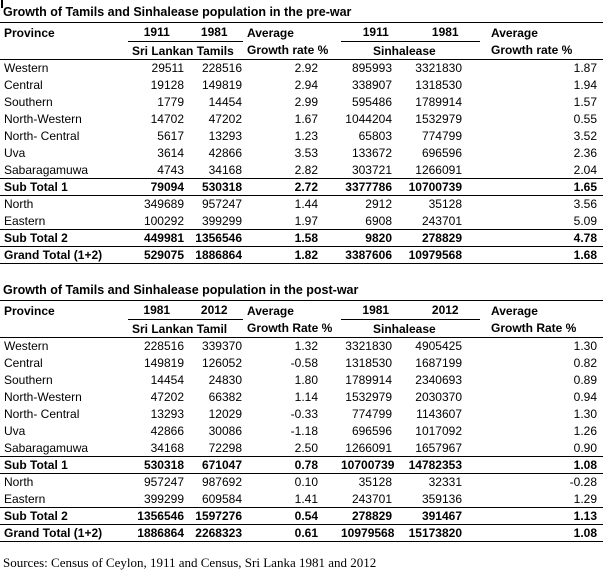 This screenshot has width=603, height=582. What do you see at coordinates (585, 204) in the screenshot?
I see `value-cell: 3.56` at bounding box center [585, 204].